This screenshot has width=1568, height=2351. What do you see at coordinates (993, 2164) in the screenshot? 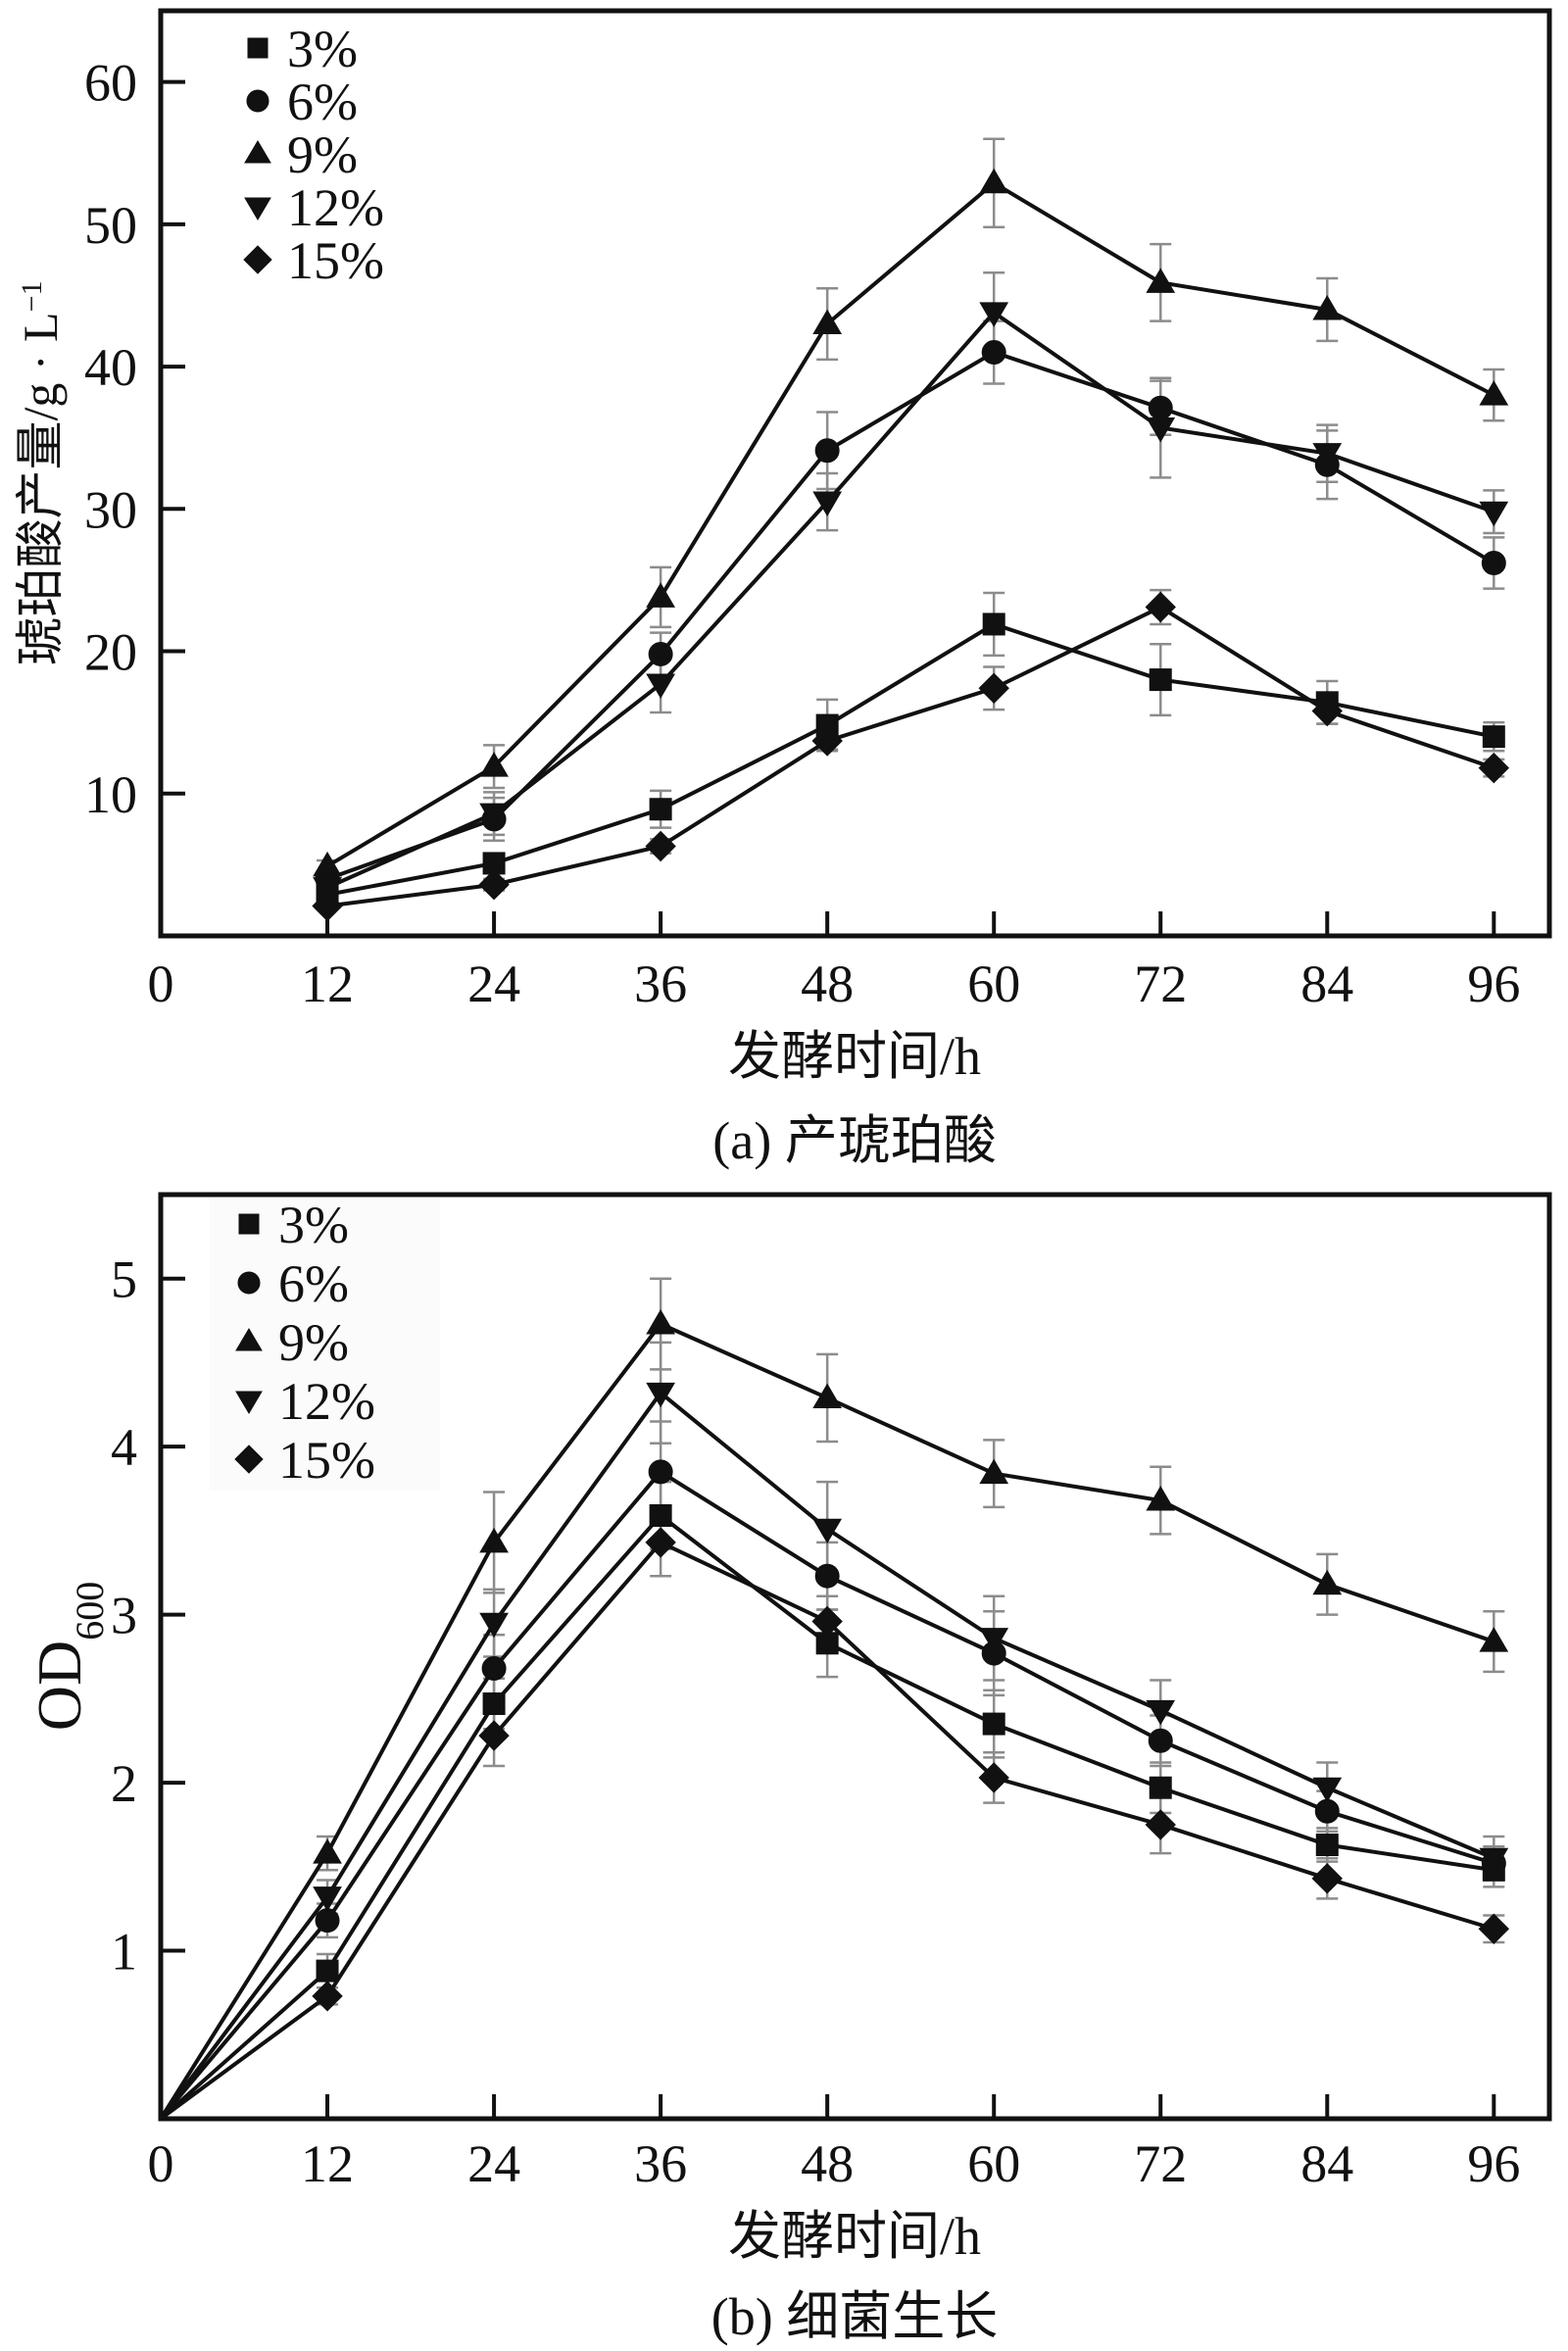
I see `x-tick-label: 60` at bounding box center [993, 2164].